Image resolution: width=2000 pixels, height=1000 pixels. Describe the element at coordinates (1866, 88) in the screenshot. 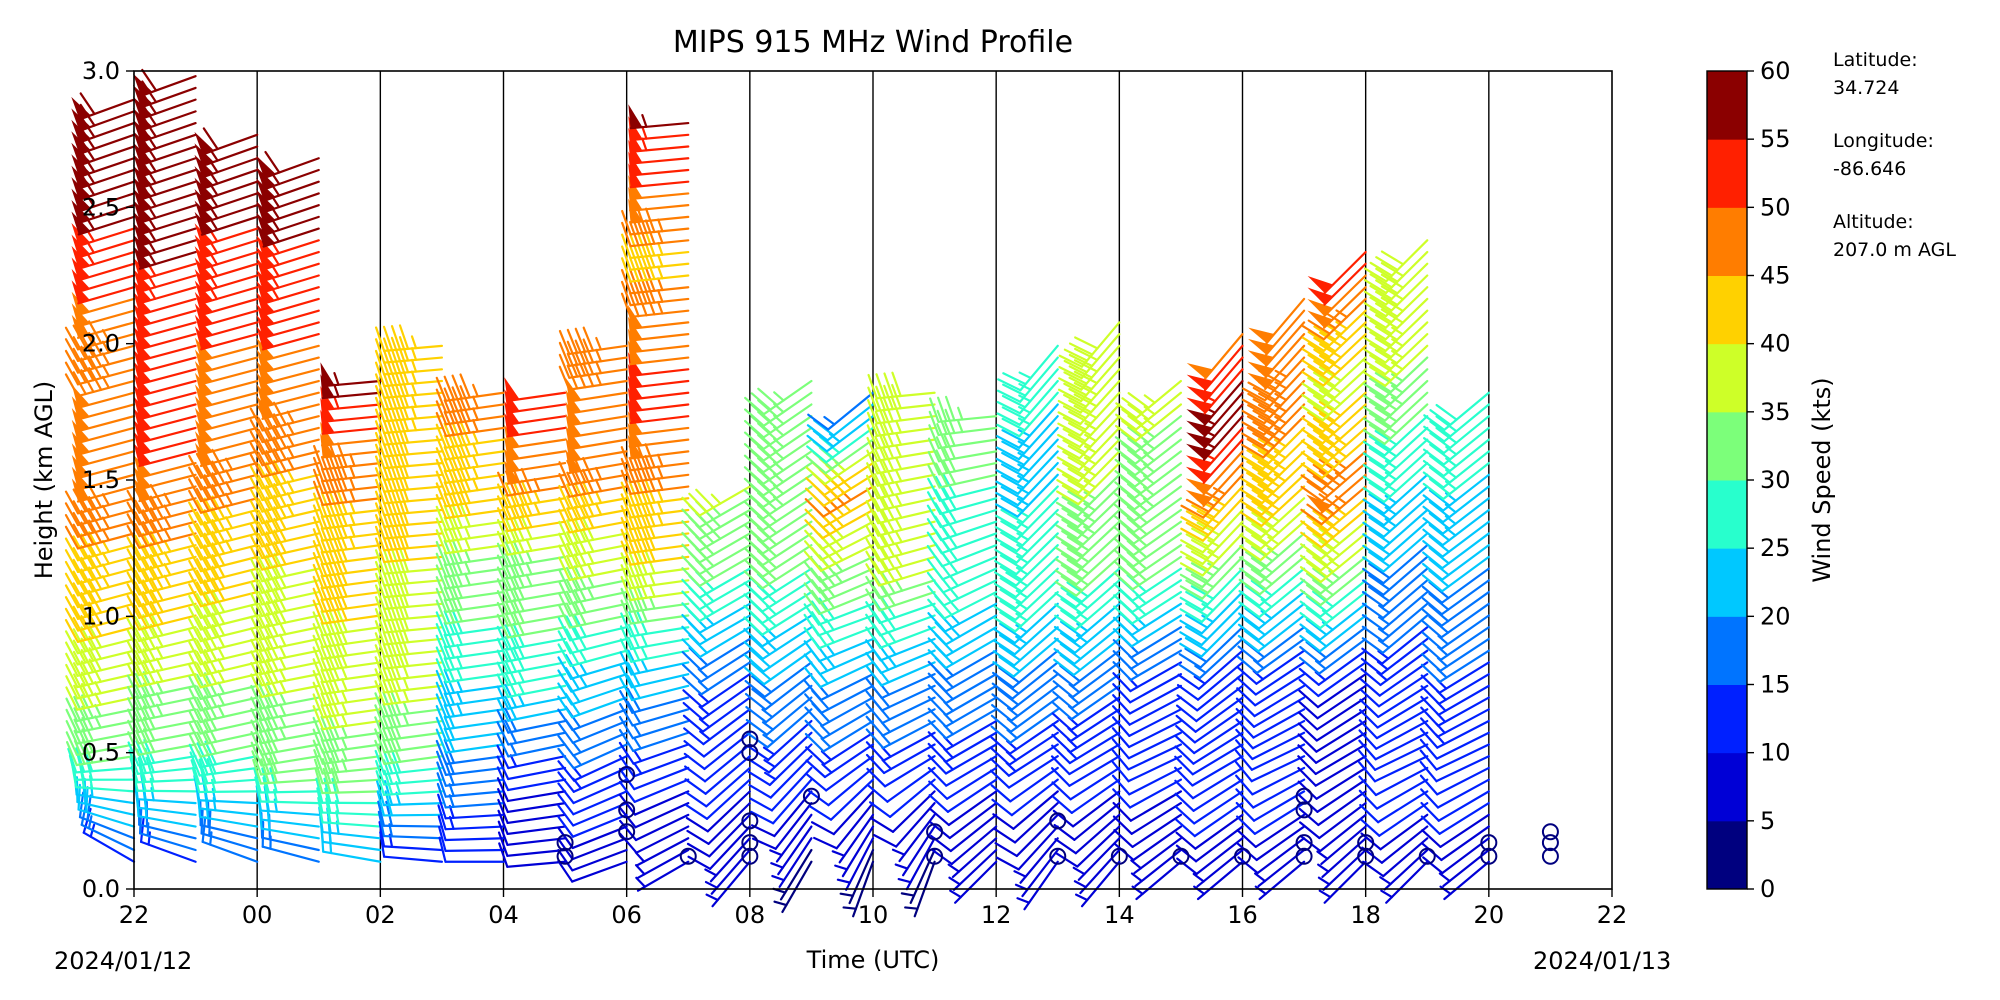

I see `latitude-value: 34.724` at that location.